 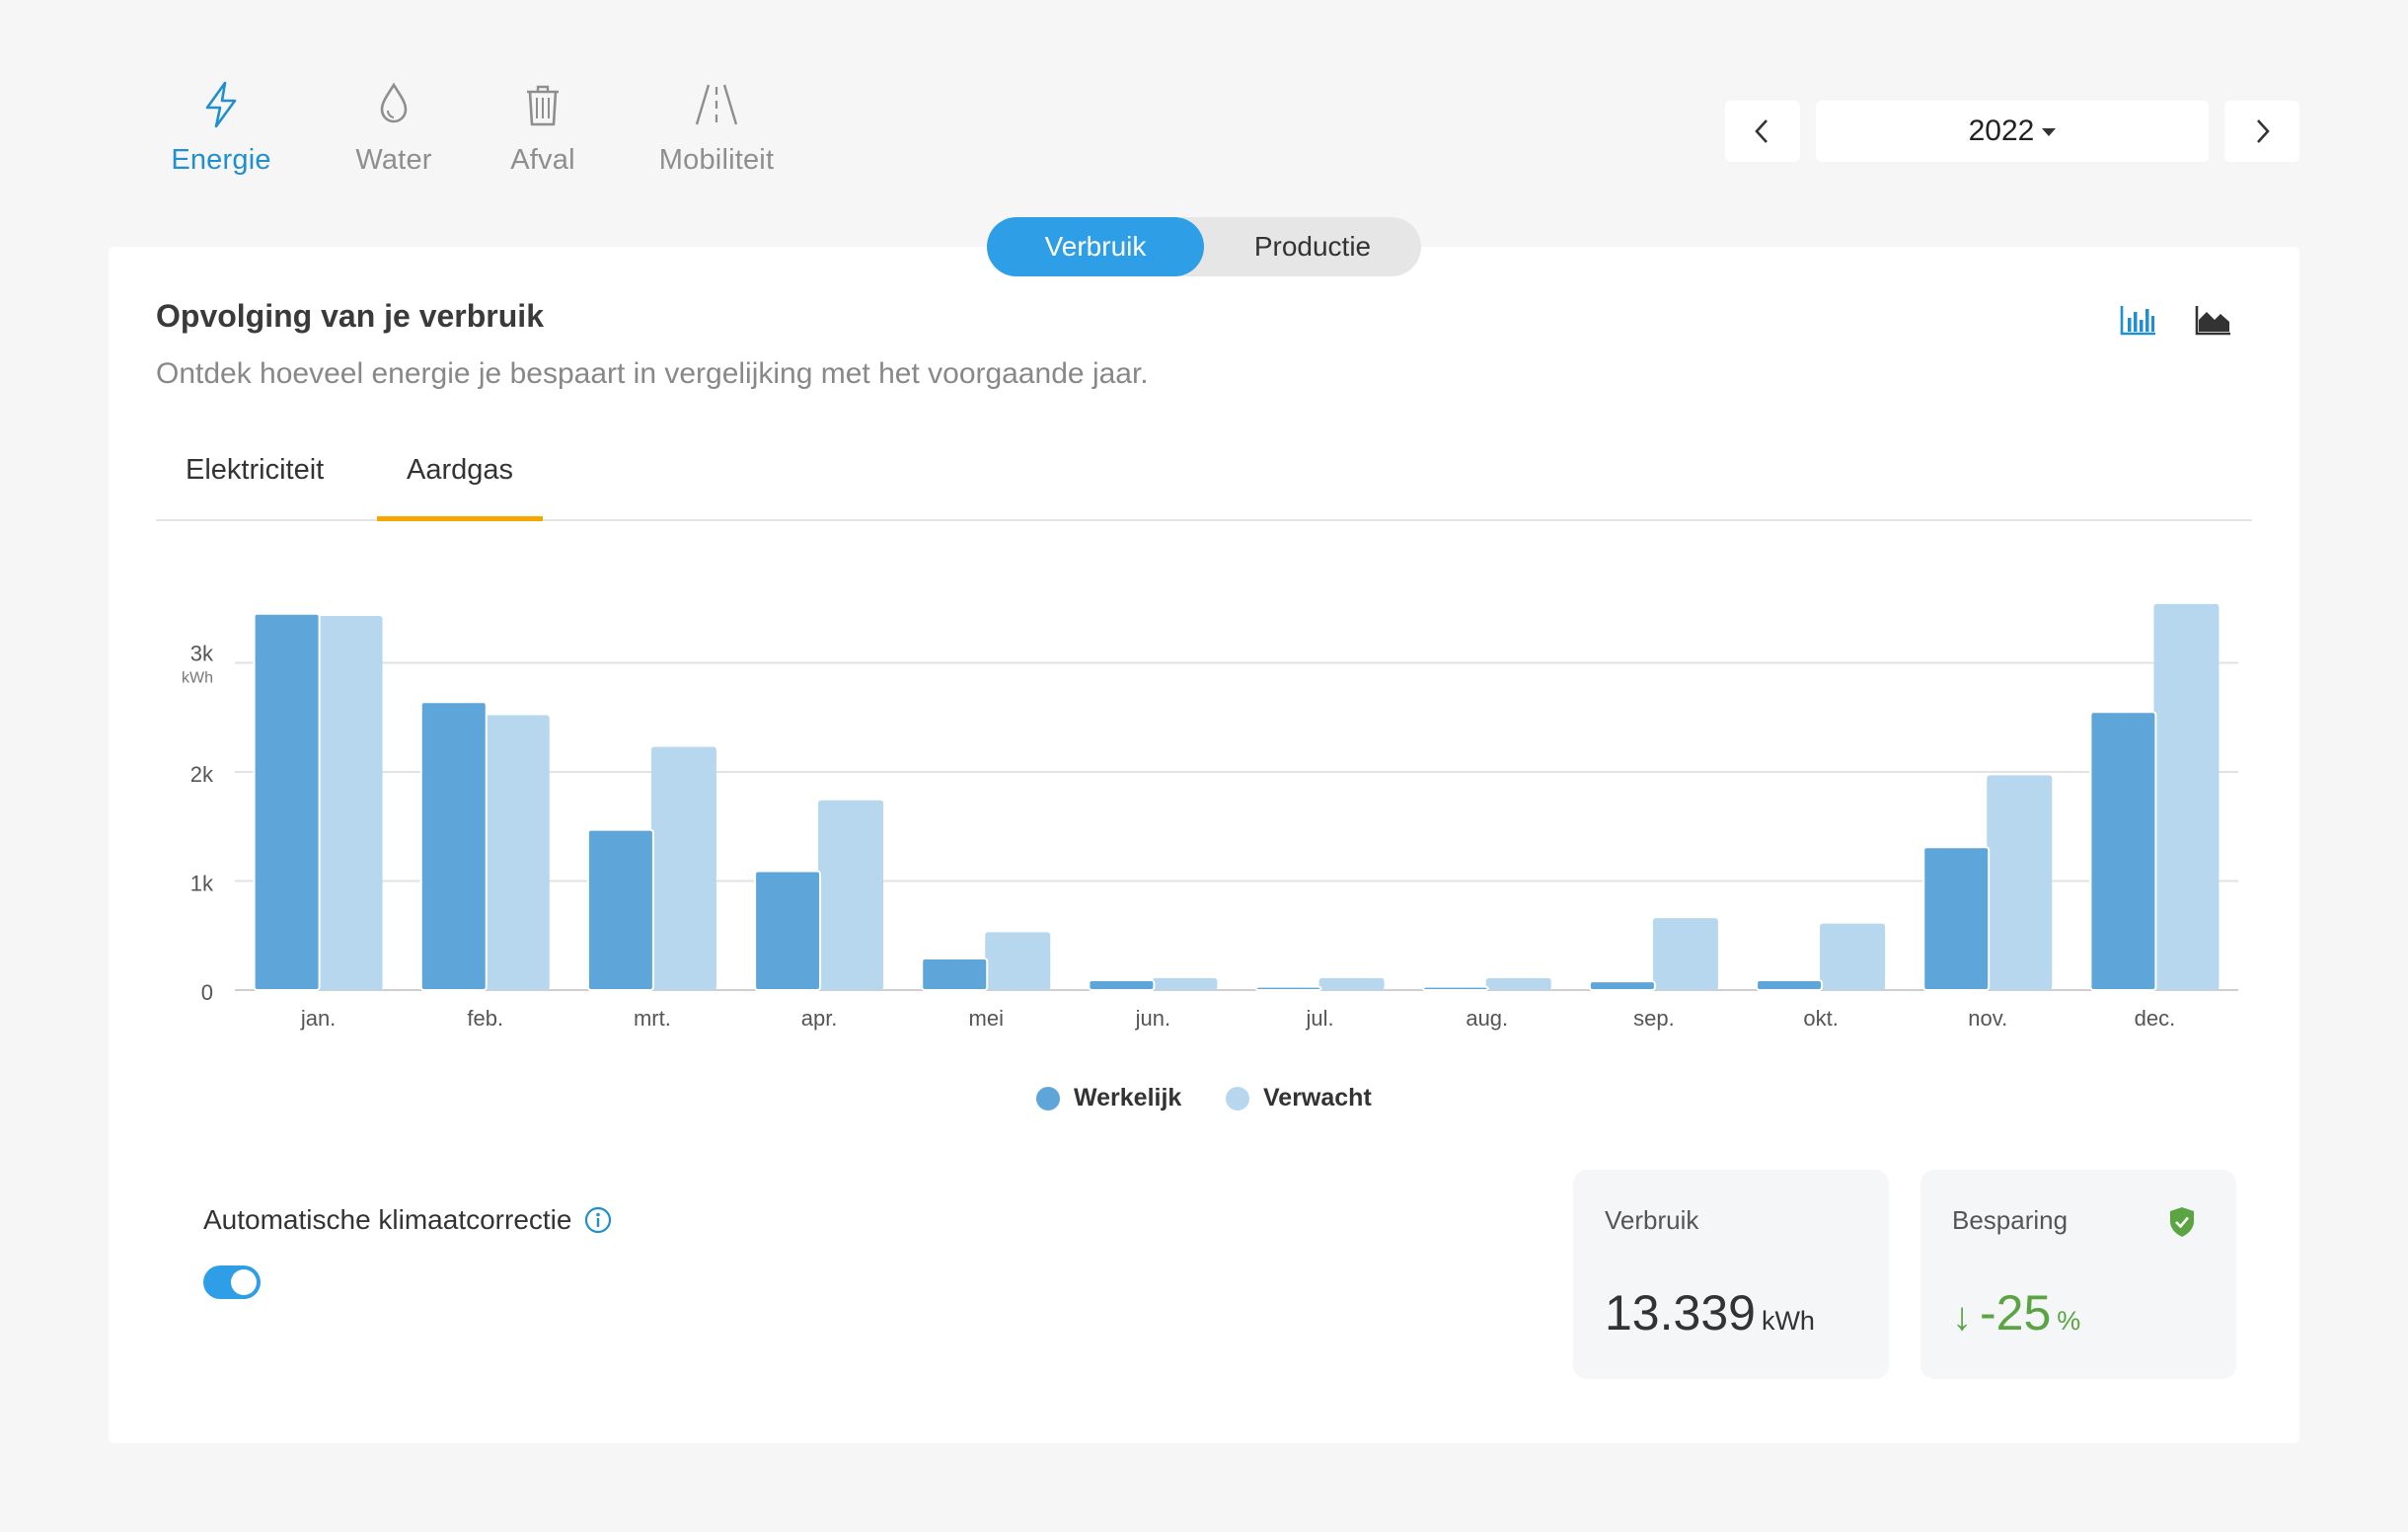 What do you see at coordinates (394, 102) in the screenshot?
I see `water-drop-icon` at bounding box center [394, 102].